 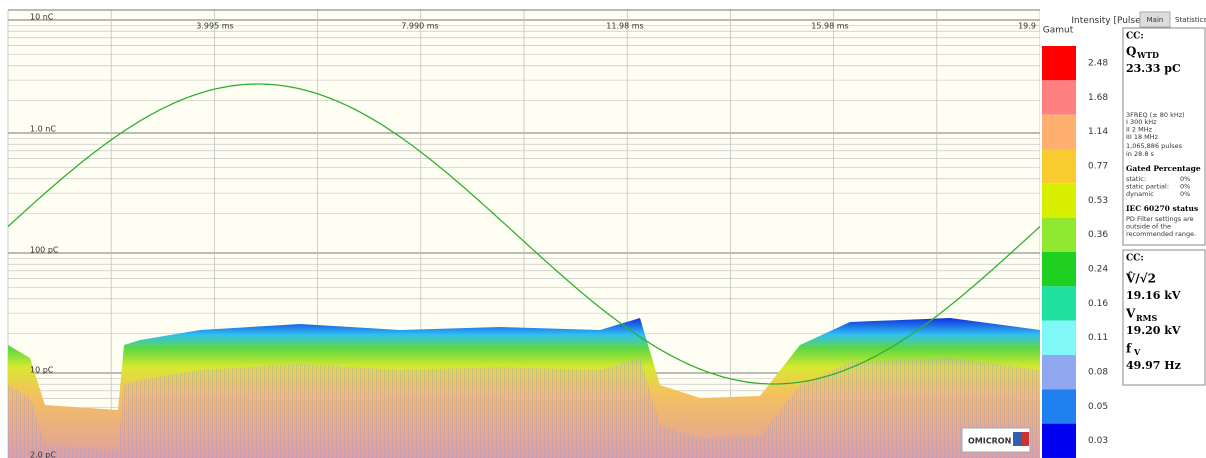 I want to click on gamut-label: 1.68, so click(x=1098, y=98).